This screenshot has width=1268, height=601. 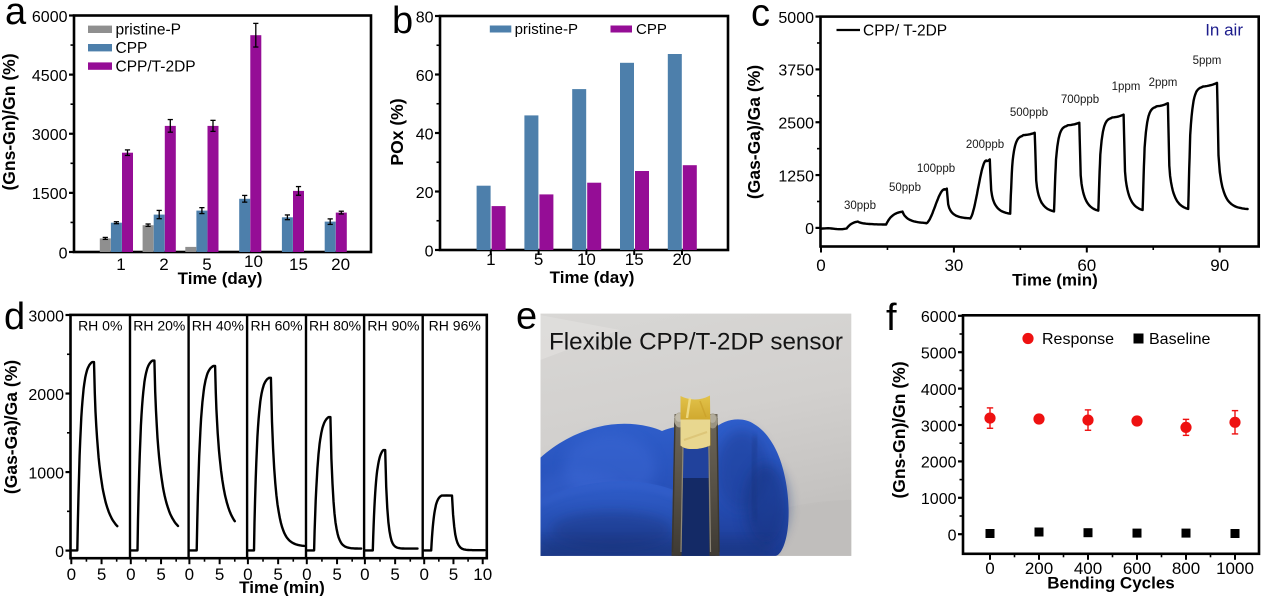 I want to click on svg-text: f, so click(x=891, y=318).